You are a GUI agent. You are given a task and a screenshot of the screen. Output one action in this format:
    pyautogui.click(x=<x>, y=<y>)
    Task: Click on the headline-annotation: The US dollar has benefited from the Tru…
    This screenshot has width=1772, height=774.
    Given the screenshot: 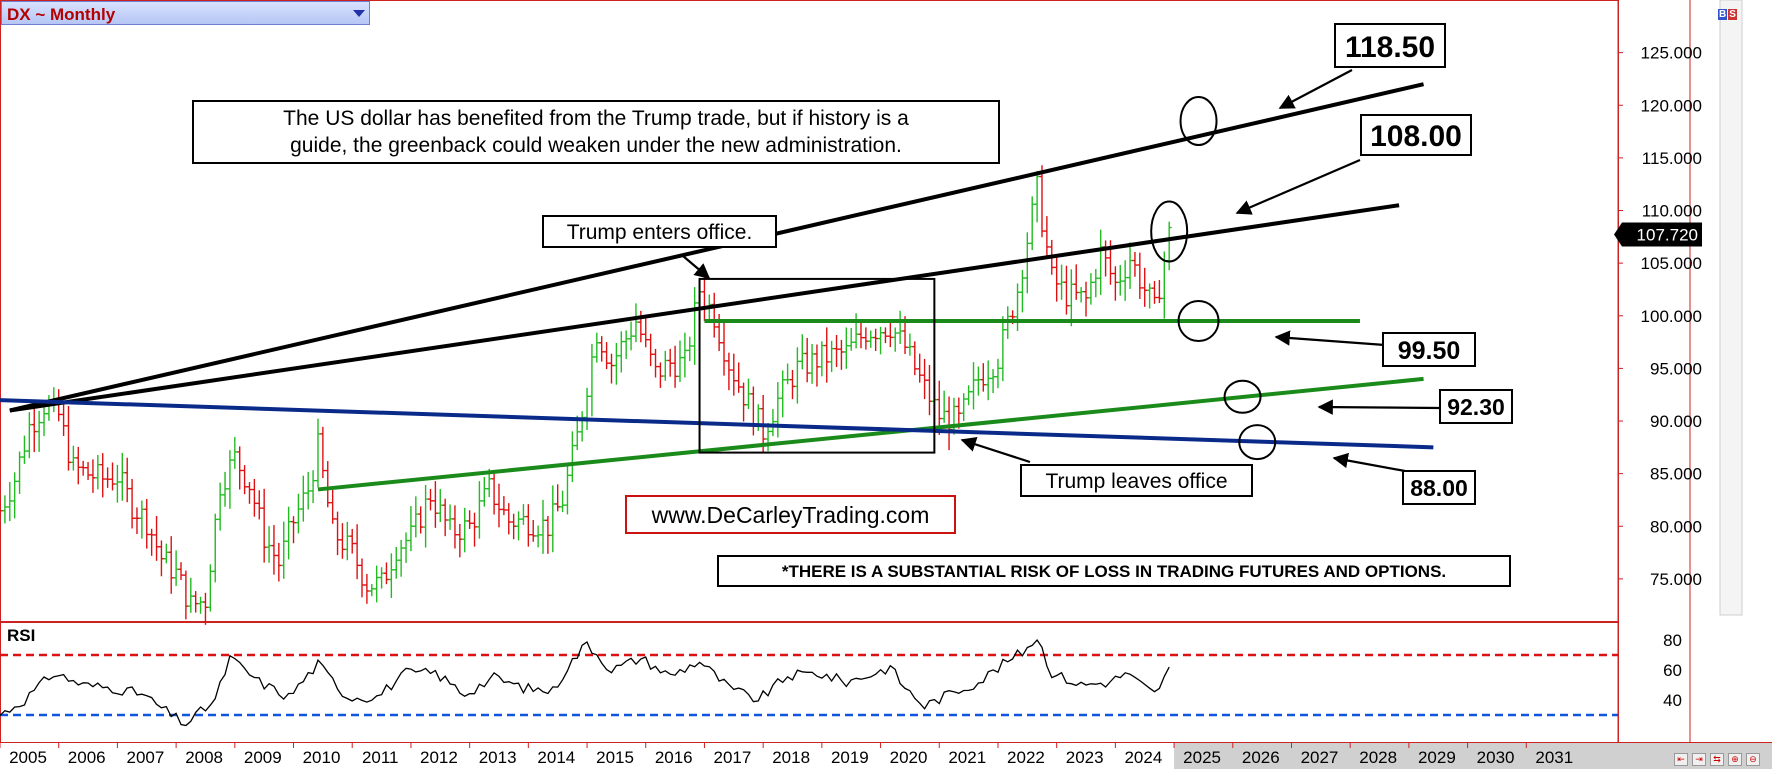 What is the action you would take?
    pyautogui.click(x=596, y=132)
    